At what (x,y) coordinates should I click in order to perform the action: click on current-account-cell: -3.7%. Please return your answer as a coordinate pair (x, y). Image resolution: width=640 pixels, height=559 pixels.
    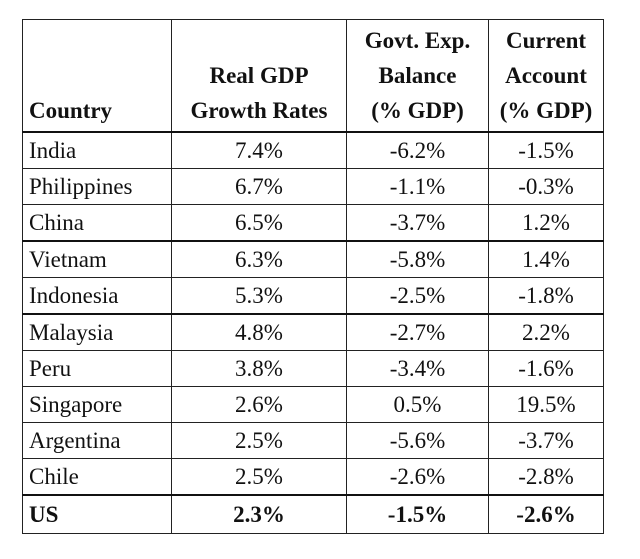
    Looking at the image, I should click on (546, 440).